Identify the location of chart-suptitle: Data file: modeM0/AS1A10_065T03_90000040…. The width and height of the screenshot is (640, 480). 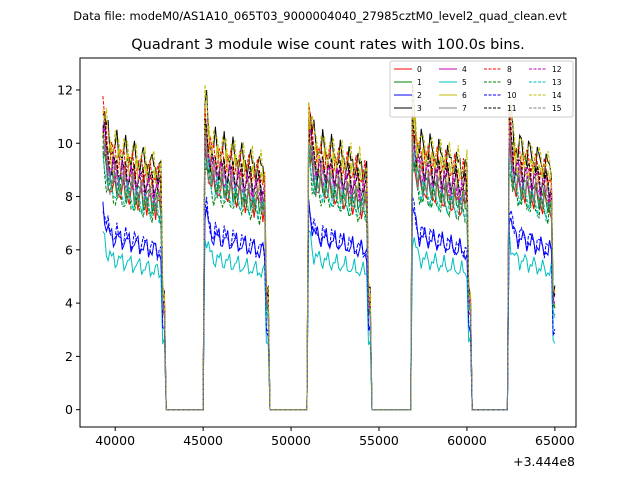
(320, 16).